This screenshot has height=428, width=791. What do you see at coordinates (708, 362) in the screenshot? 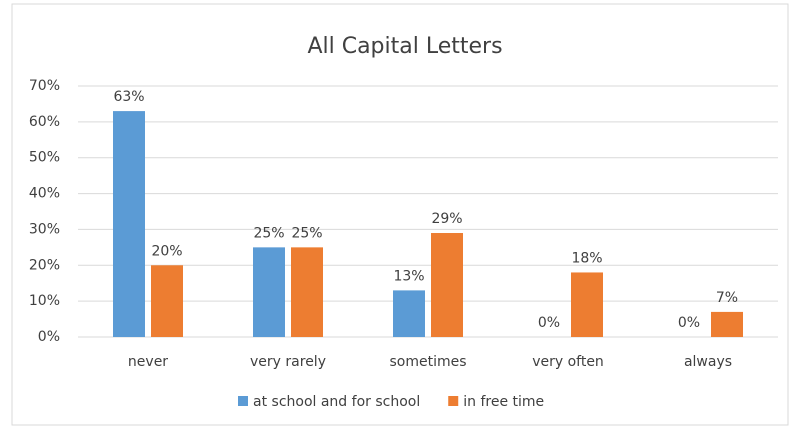
I see `x-tick-label: always` at bounding box center [708, 362].